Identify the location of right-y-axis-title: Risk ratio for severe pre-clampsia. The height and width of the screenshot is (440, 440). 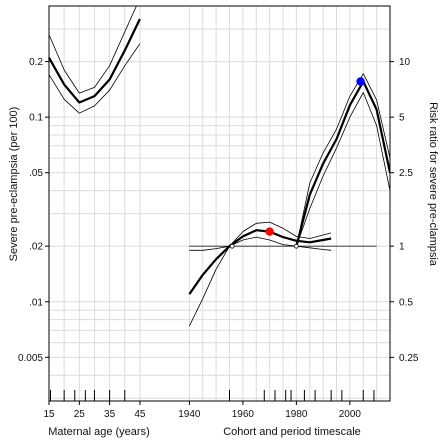
(433, 184).